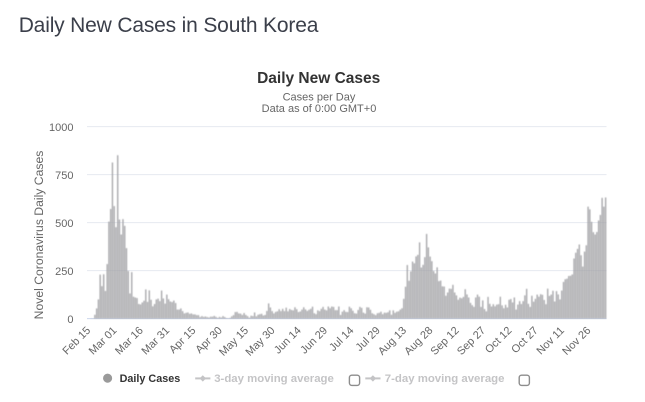 The height and width of the screenshot is (402, 645). Describe the element at coordinates (64, 224) in the screenshot. I see `svg-text: 500` at that location.